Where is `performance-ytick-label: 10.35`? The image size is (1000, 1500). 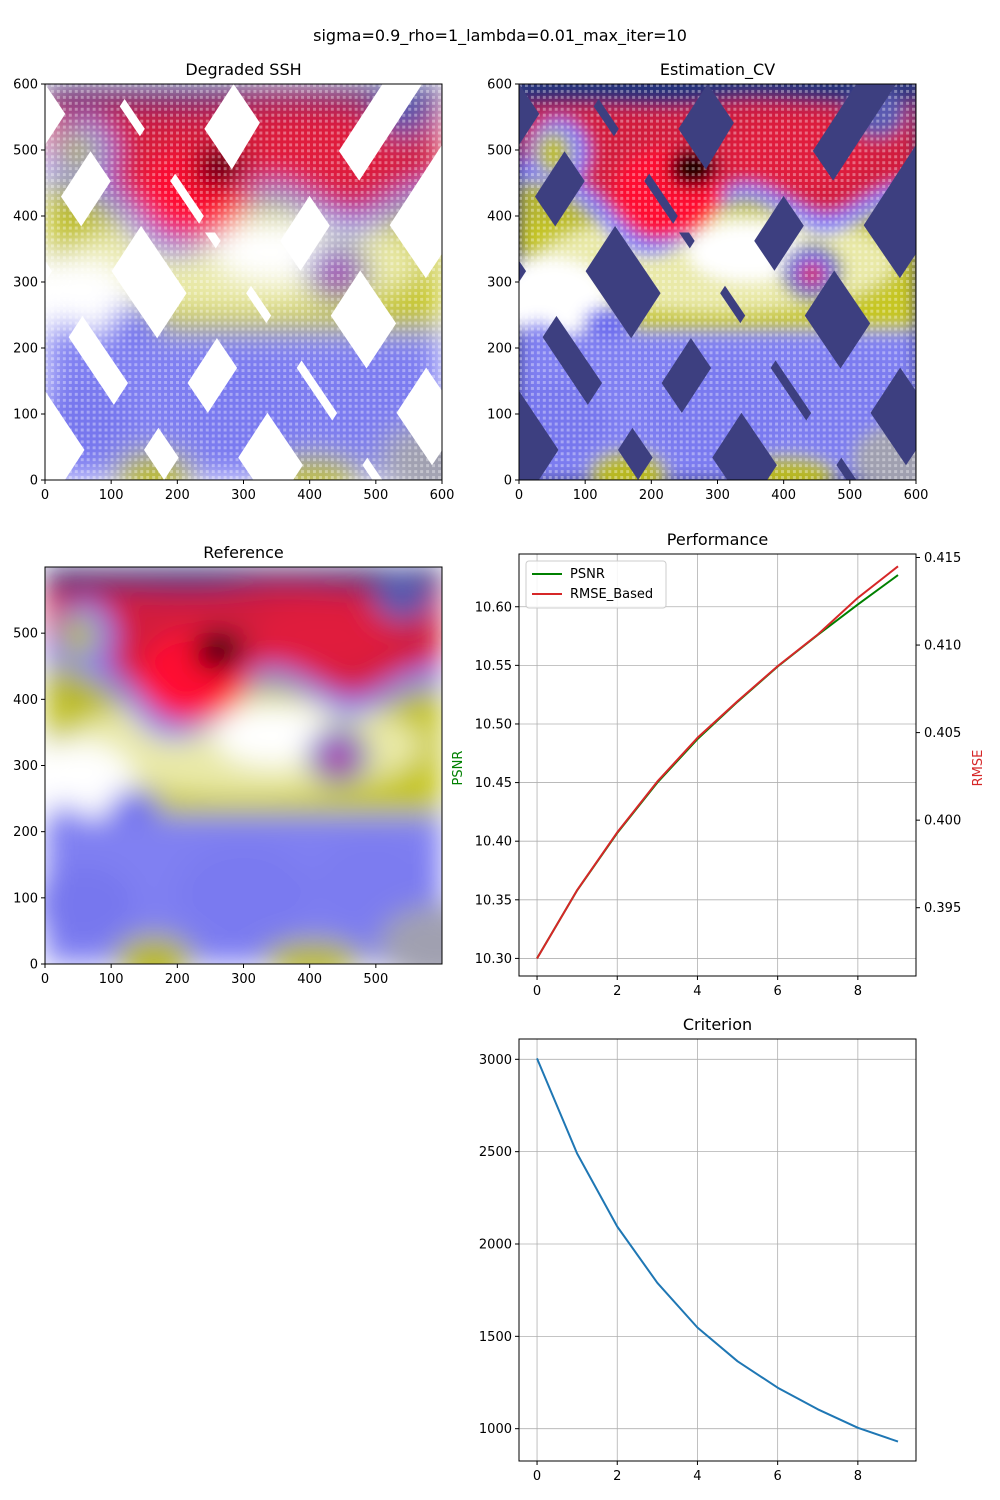
performance-ytick-label: 10.35 is located at coordinates (493, 900).